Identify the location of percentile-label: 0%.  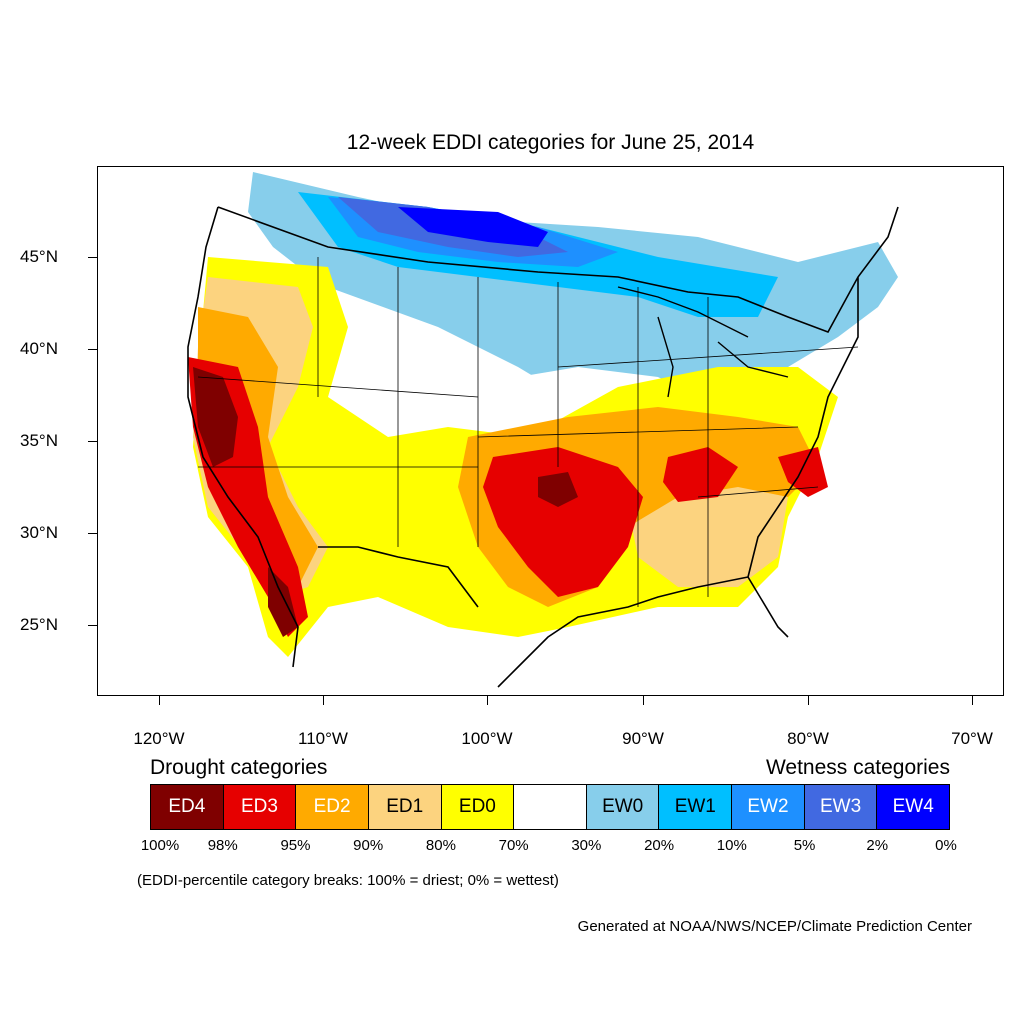
(946, 845).